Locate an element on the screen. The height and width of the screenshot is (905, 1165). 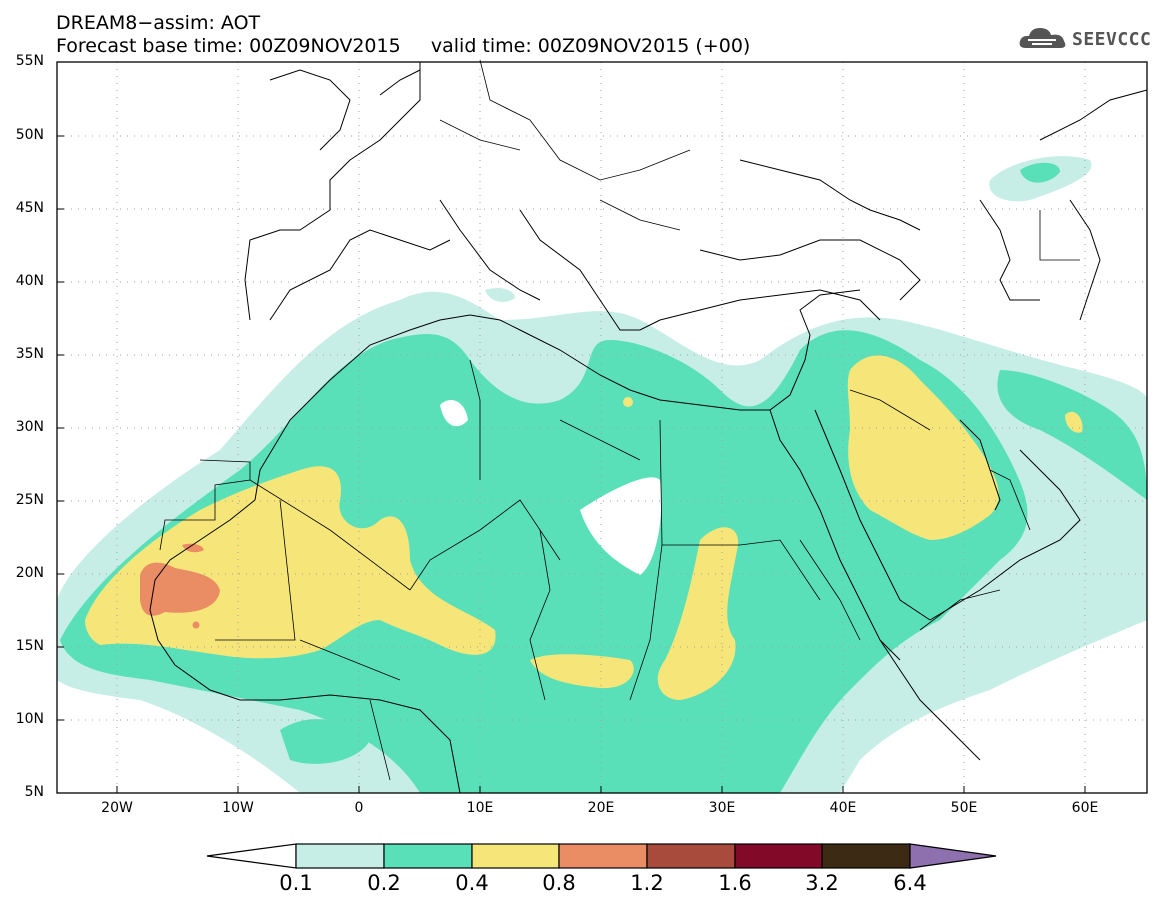
lat-label: 25N is located at coordinates (29, 500).